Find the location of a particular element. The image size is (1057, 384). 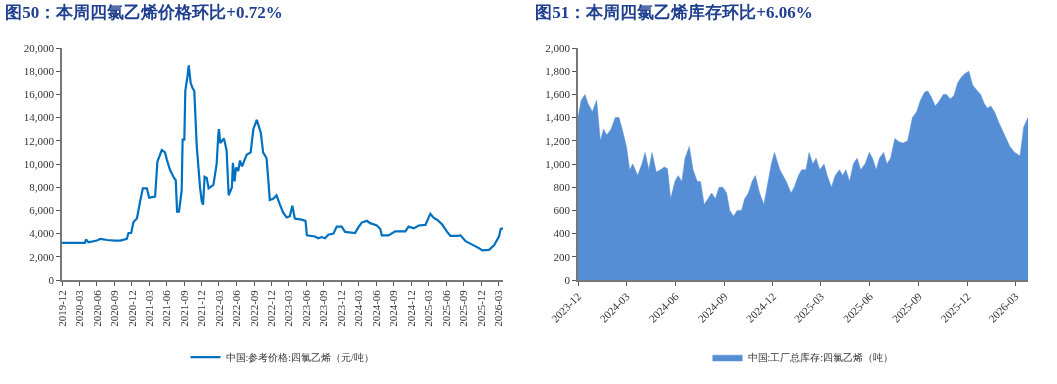

x-tick-label: 2021-12 is located at coordinates (201, 308).